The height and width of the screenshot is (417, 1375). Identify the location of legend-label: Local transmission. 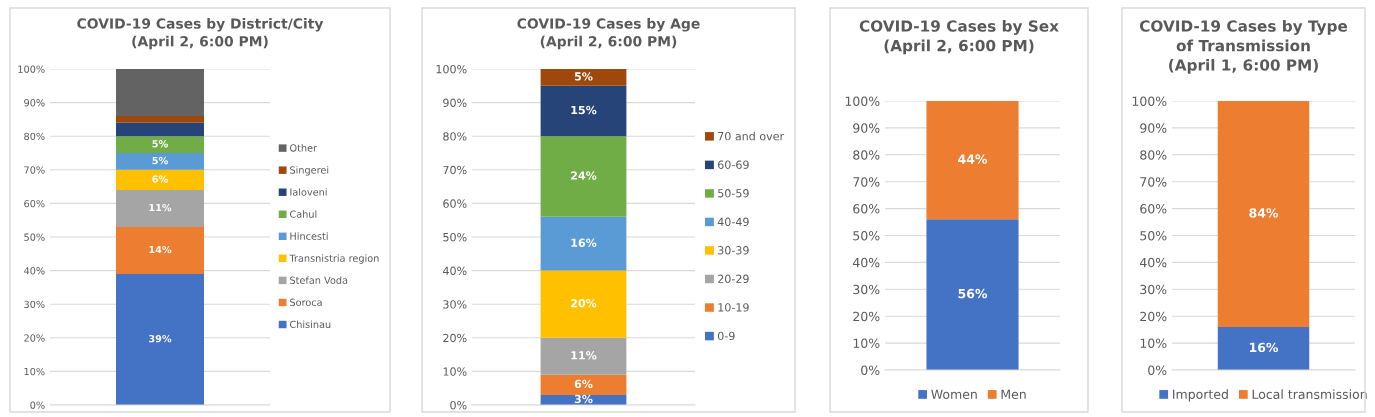
(1309, 394).